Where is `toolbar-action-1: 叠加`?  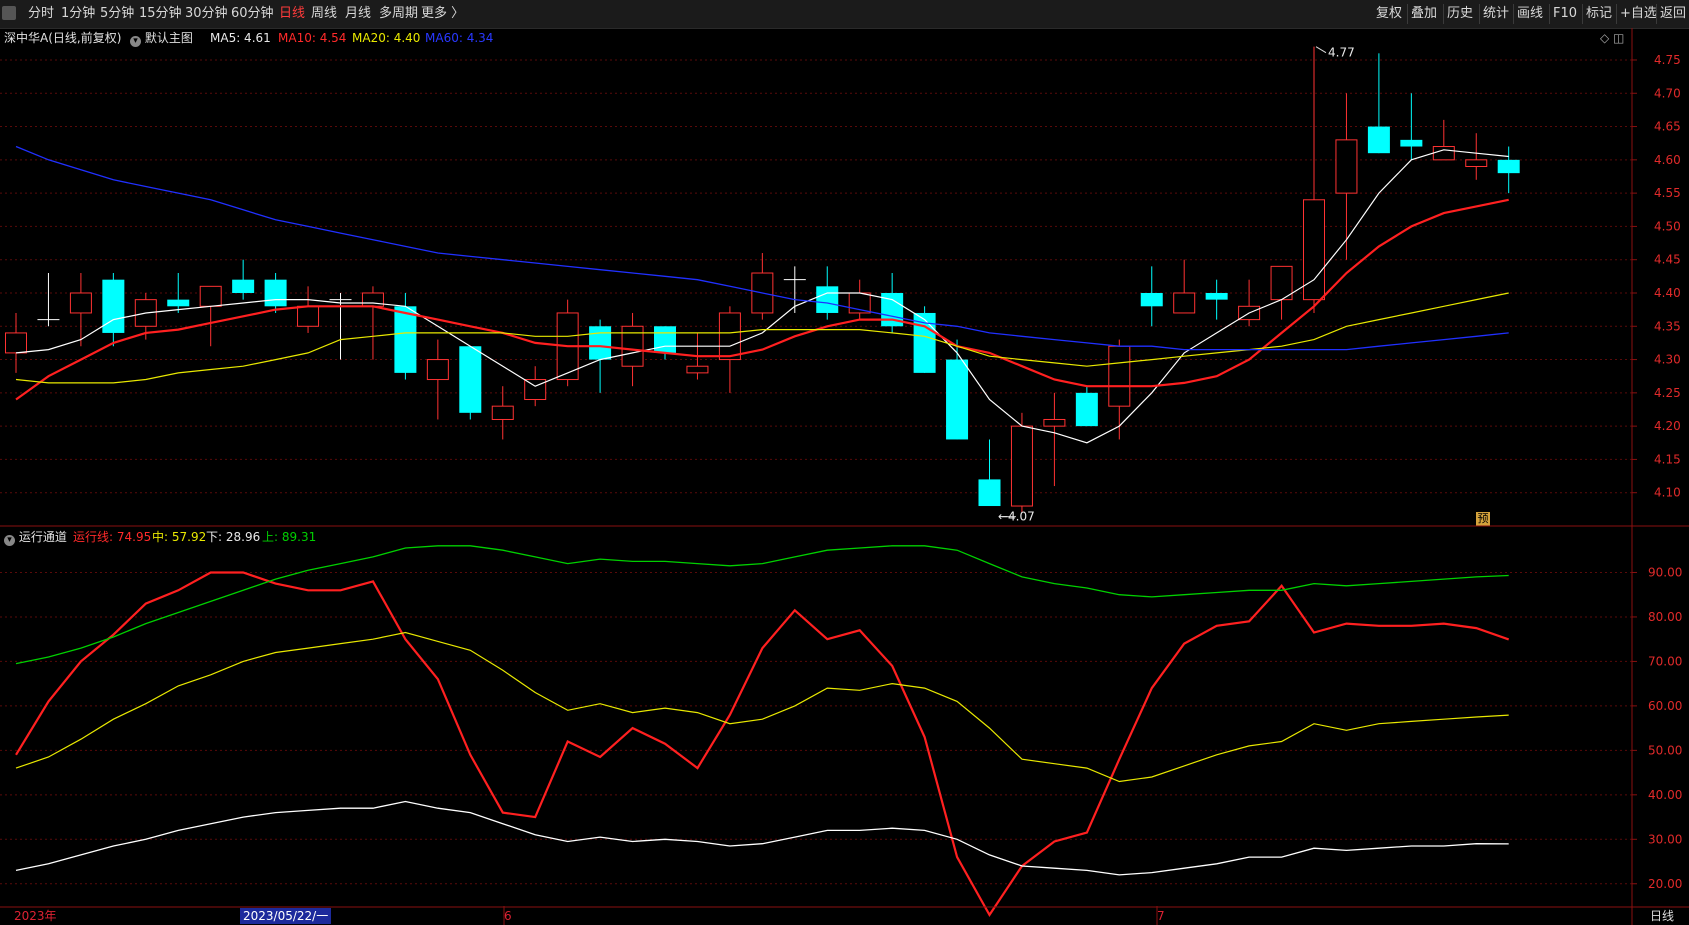
toolbar-action-1: 叠加 is located at coordinates (1424, 13).